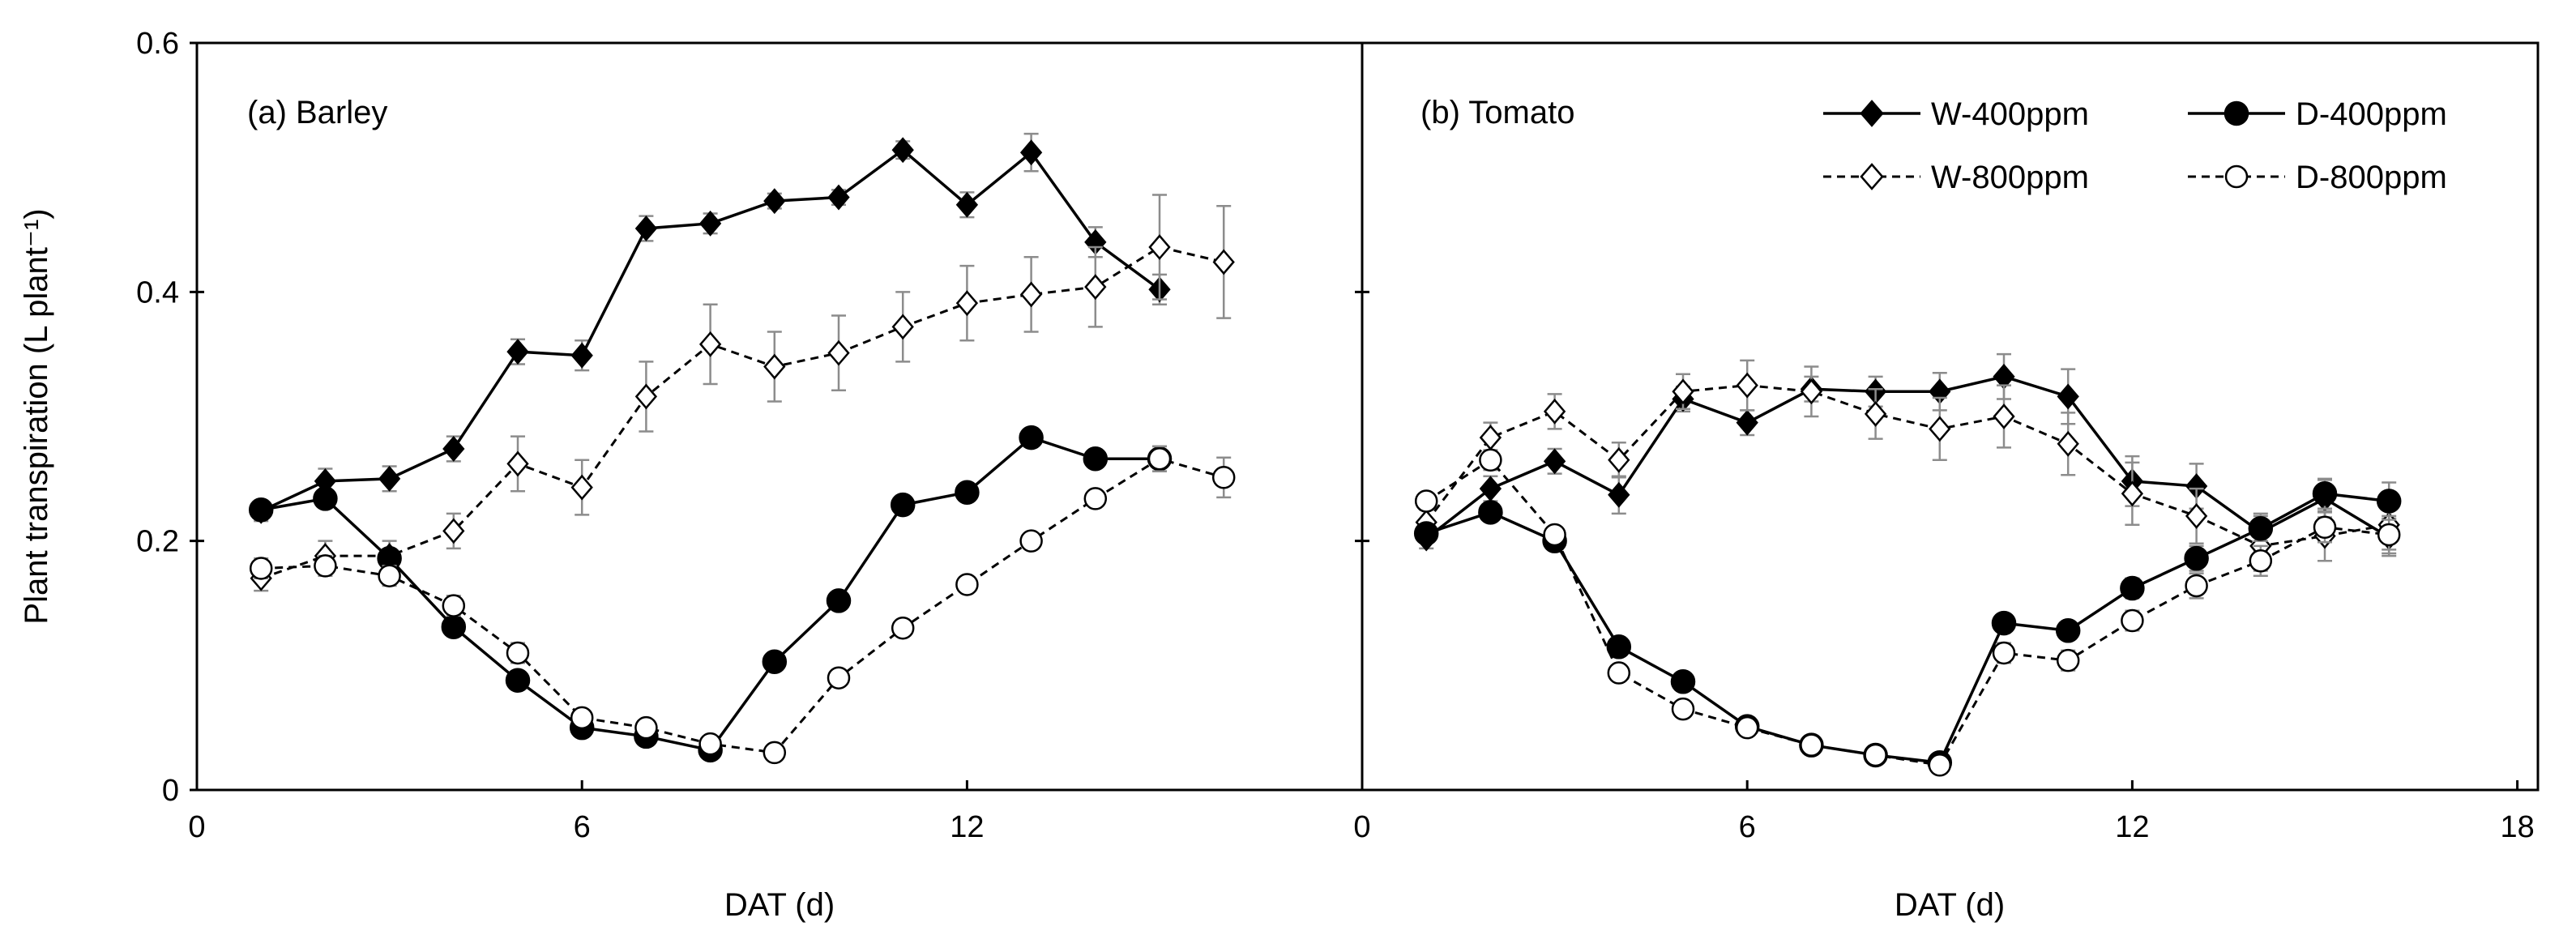 Image resolution: width=2576 pixels, height=952 pixels. I want to click on legend-entry-d800: D-800ppm, so click(2317, 178).